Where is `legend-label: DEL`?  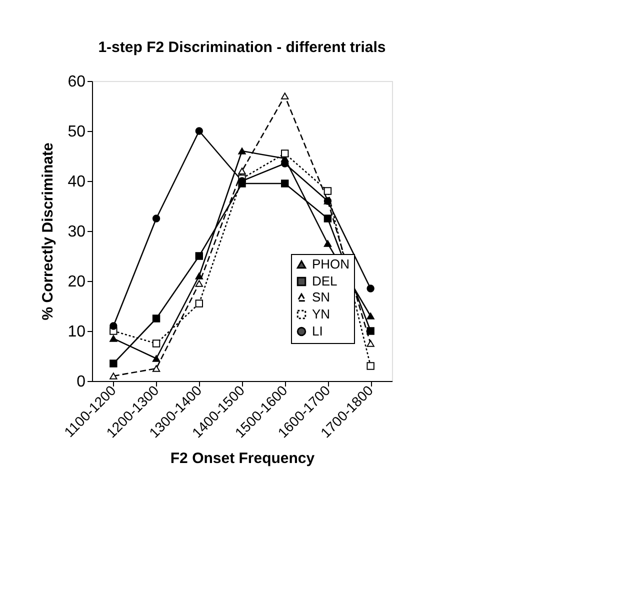 legend-label: DEL is located at coordinates (325, 281).